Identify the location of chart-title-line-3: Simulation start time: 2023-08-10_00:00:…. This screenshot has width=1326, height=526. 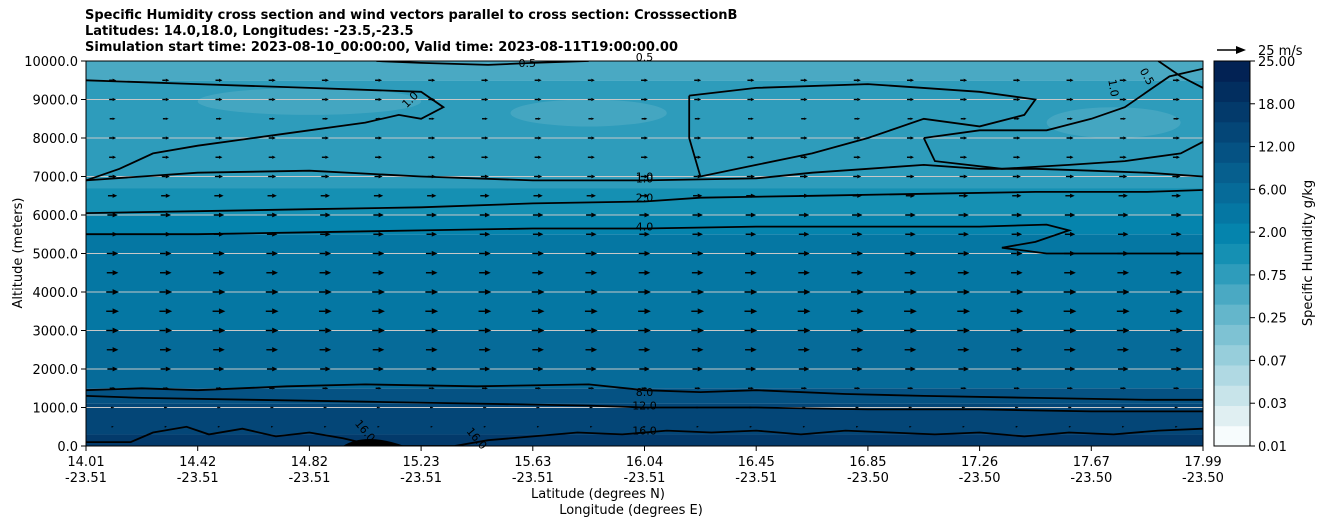
(381, 47).